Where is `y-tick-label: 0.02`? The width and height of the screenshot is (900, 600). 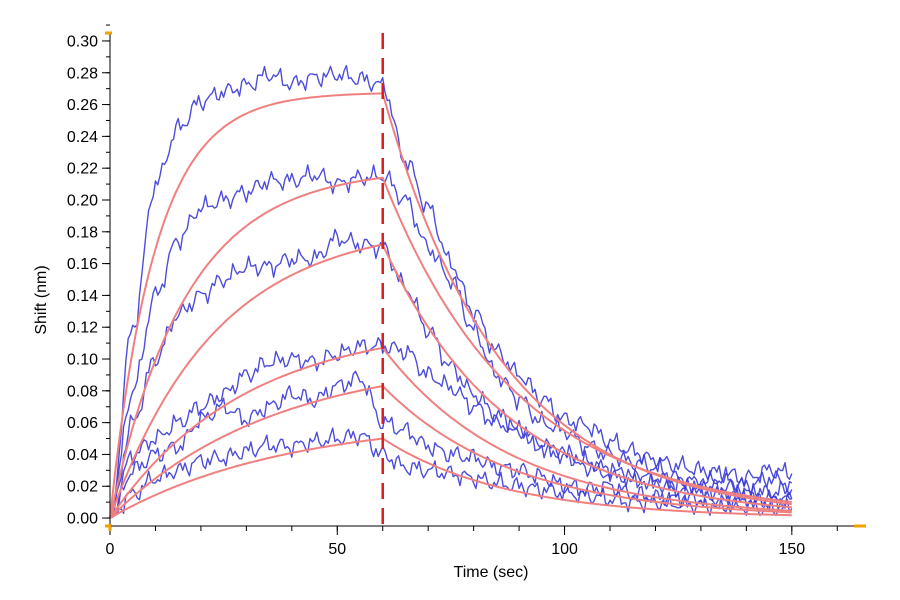 y-tick-label: 0.02 is located at coordinates (82, 487).